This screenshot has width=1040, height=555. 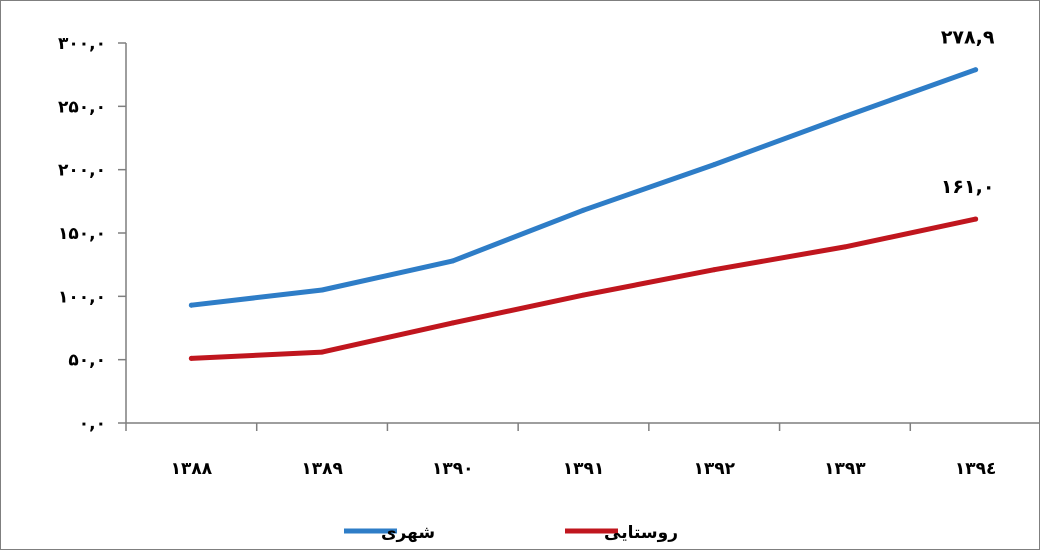 What do you see at coordinates (87, 361) in the screenshot?
I see `y-tick-label: ۵۰,۰` at bounding box center [87, 361].